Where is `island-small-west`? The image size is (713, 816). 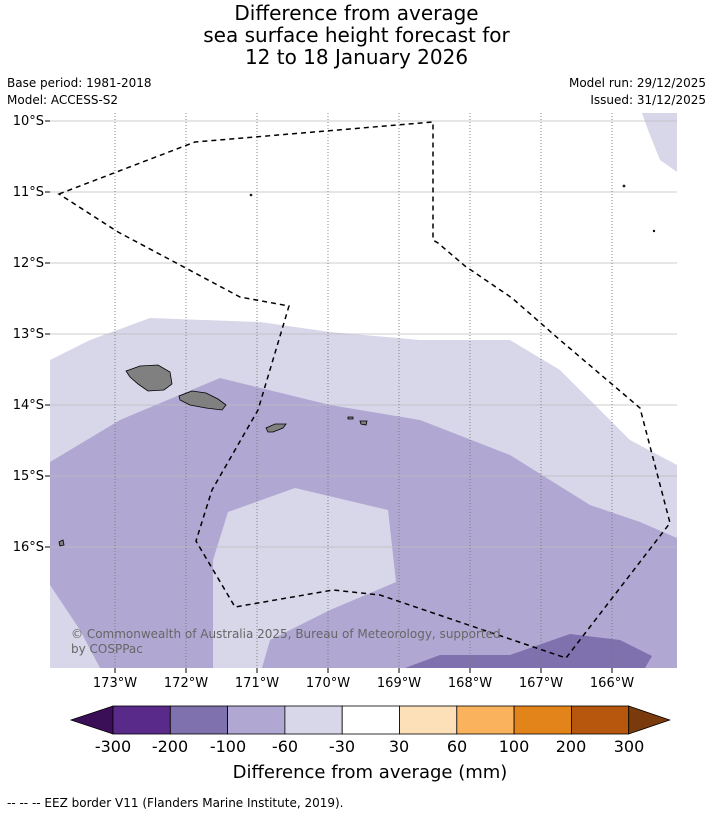 island-small-west is located at coordinates (61, 543).